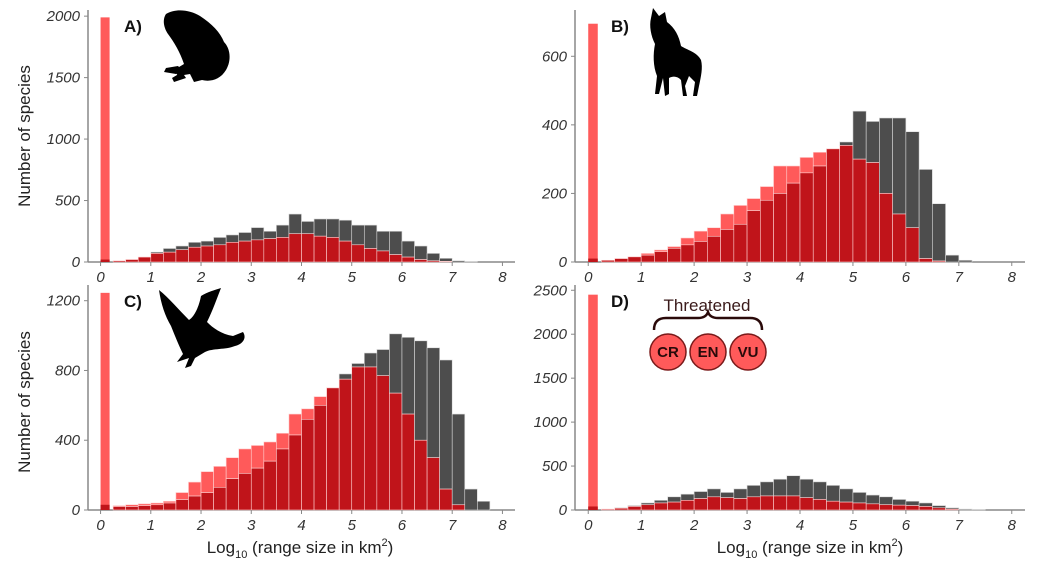  I want to click on x-tick-label: 8, so click(1012, 525).